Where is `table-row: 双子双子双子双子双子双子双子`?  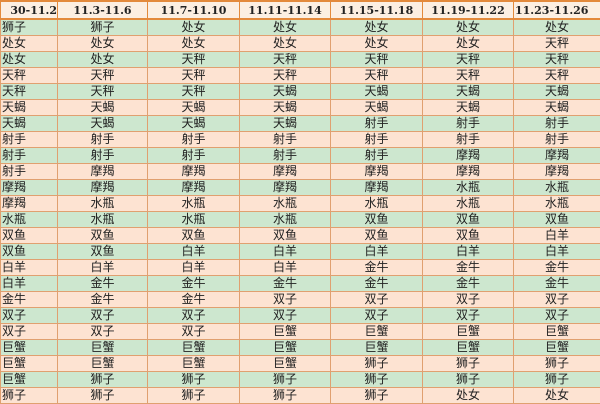
table-row: 双子双子双子双子双子双子双子 is located at coordinates (300, 316).